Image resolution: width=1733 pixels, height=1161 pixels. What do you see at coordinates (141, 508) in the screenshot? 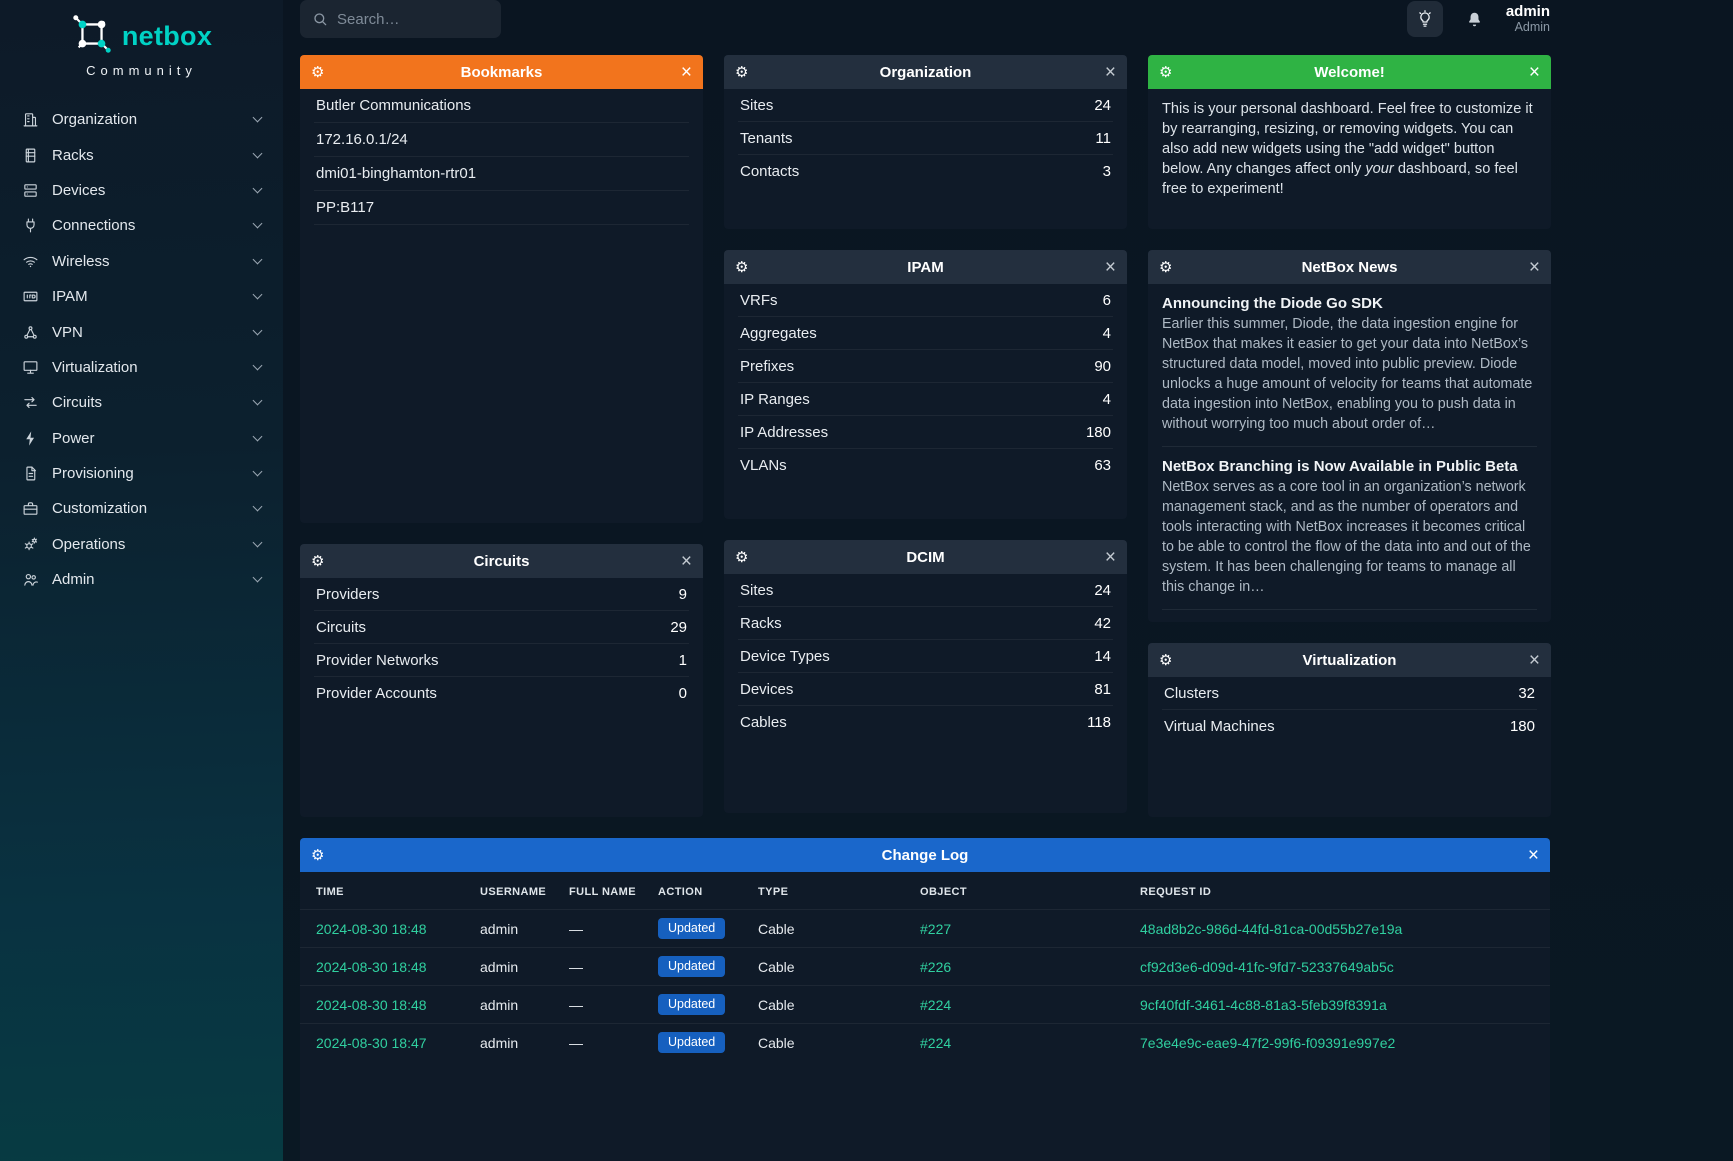
I see `sidebar-item-customization: Customization` at bounding box center [141, 508].